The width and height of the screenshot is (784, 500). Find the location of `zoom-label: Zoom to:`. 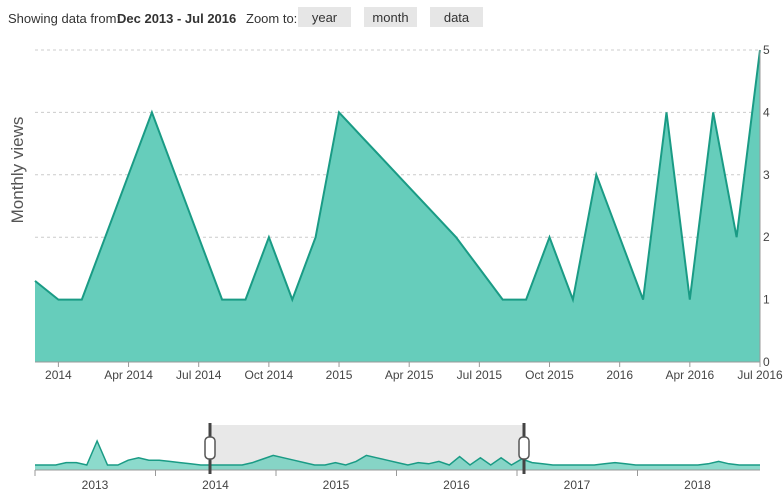

zoom-label: Zoom to: is located at coordinates (272, 18).